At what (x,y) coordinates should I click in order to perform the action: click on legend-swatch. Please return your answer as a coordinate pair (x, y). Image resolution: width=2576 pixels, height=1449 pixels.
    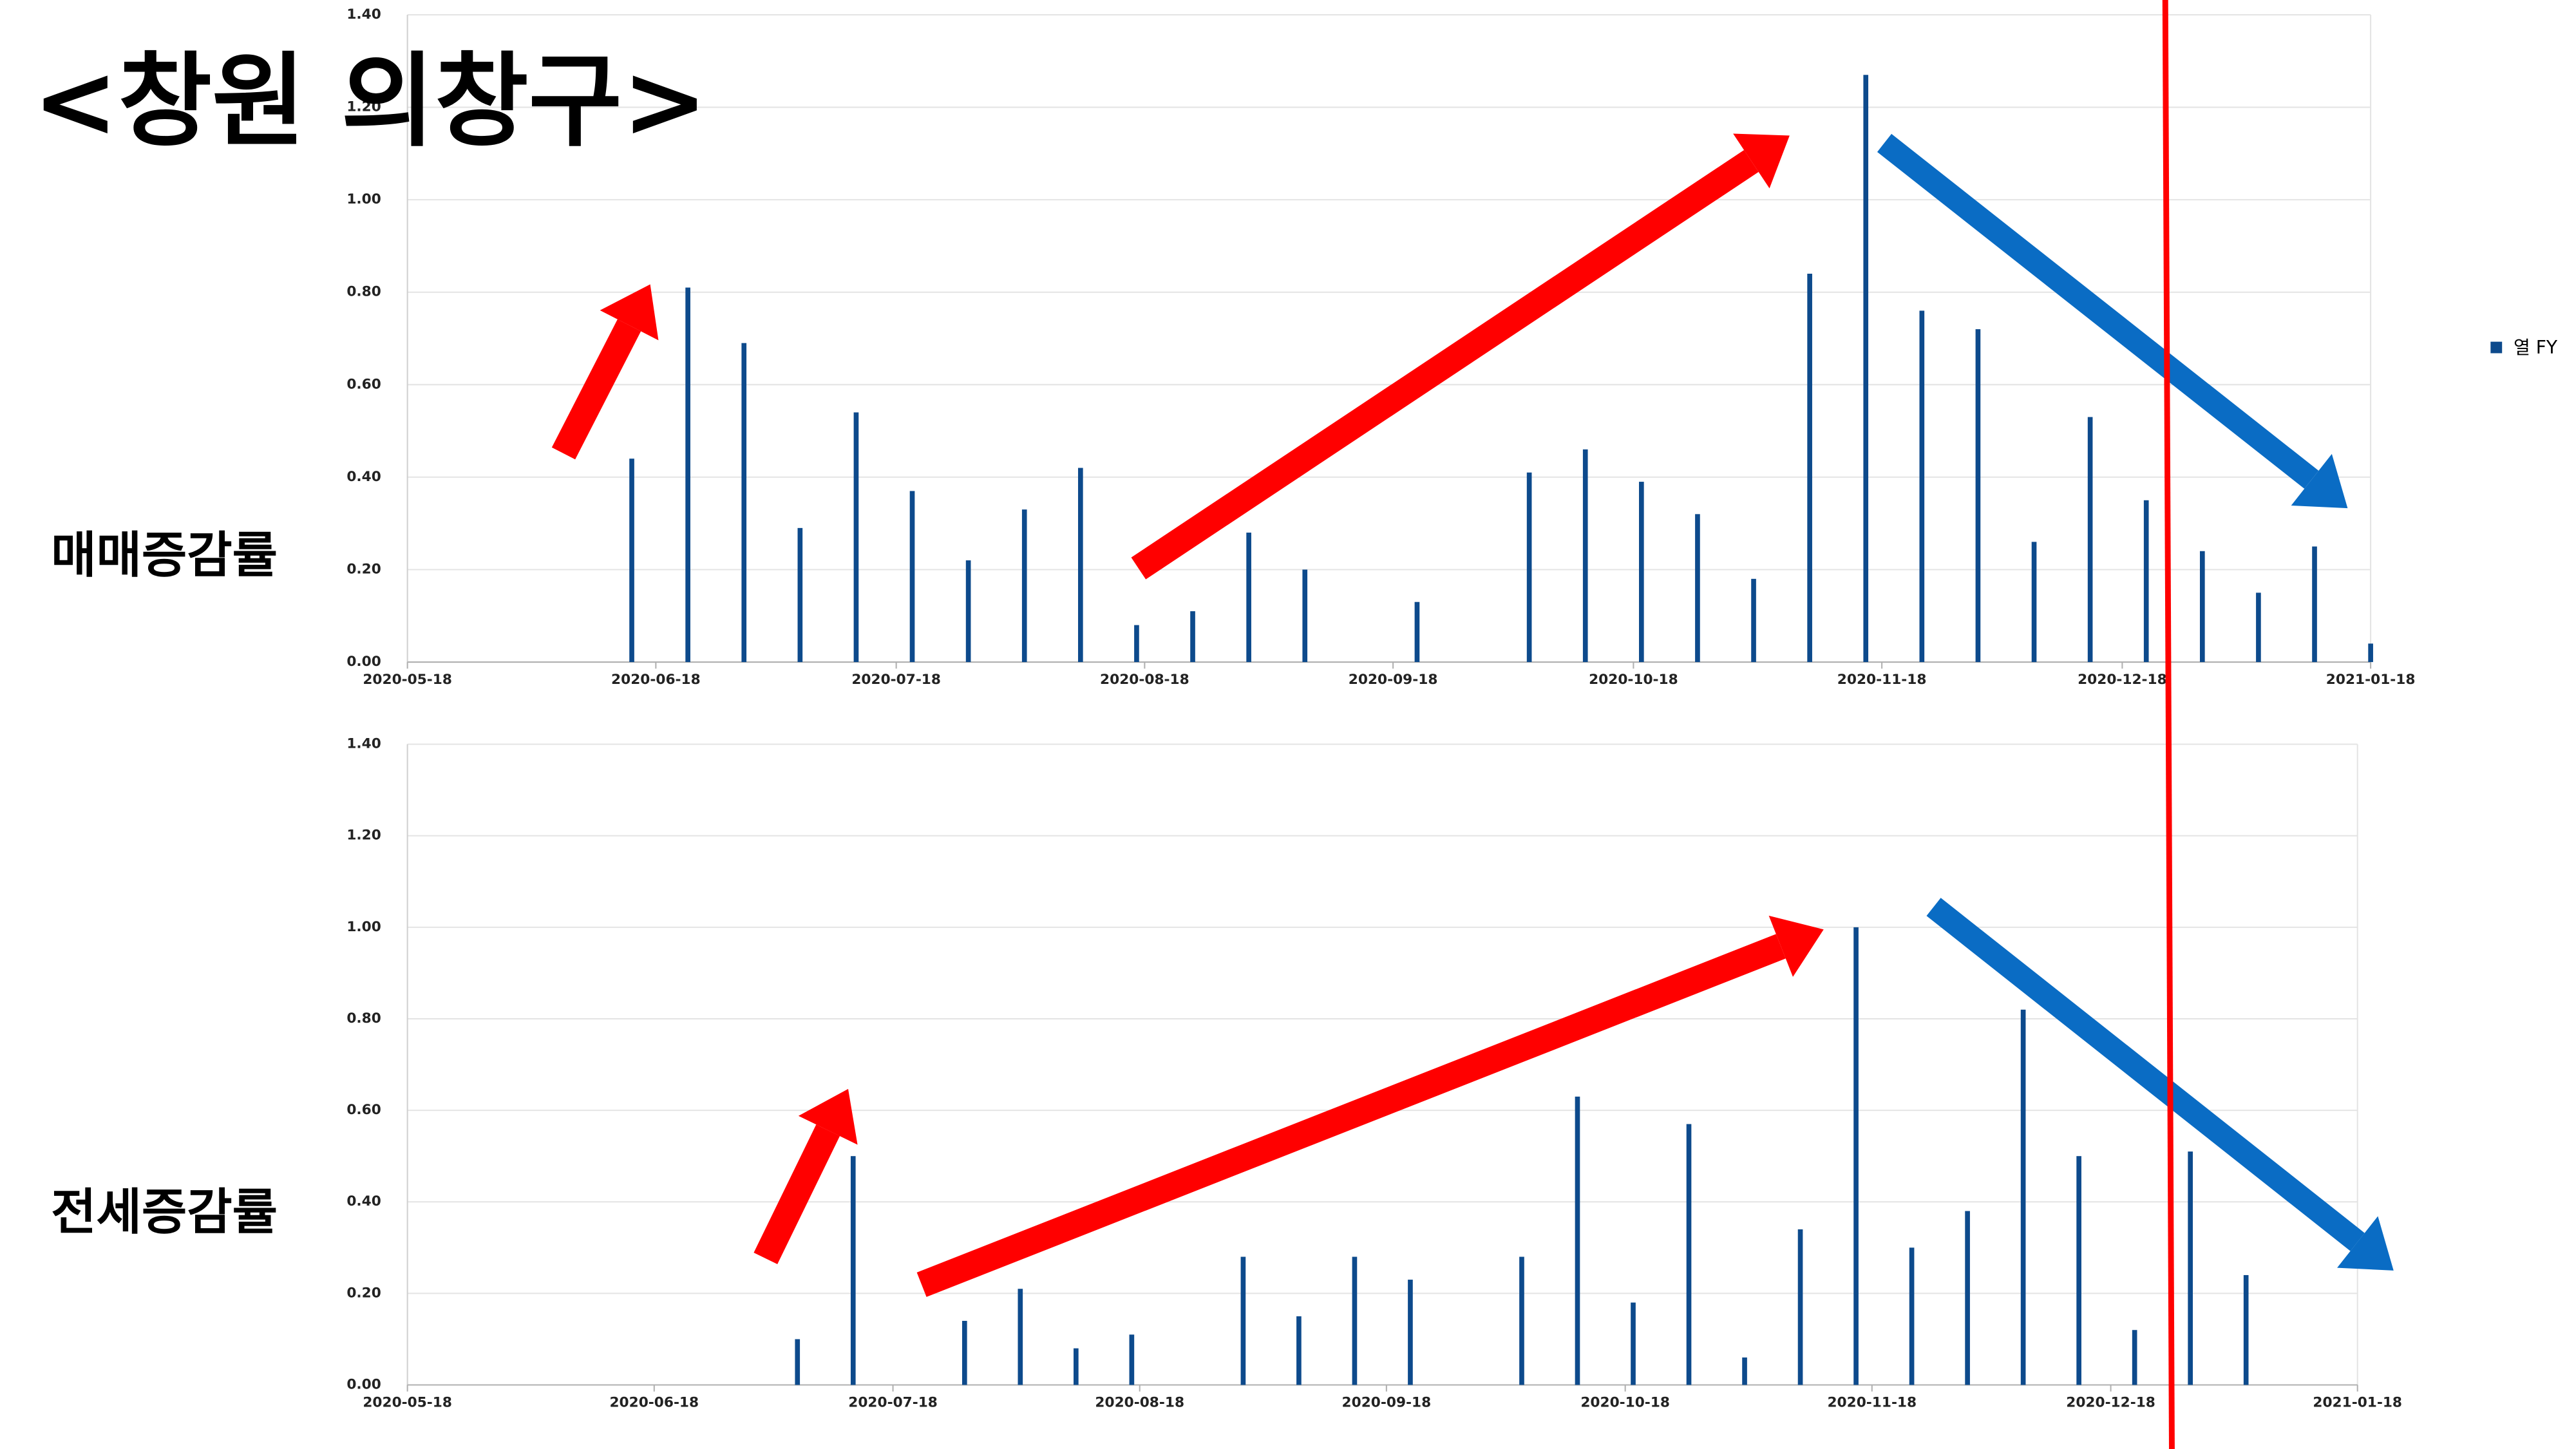
    Looking at the image, I should click on (2496, 348).